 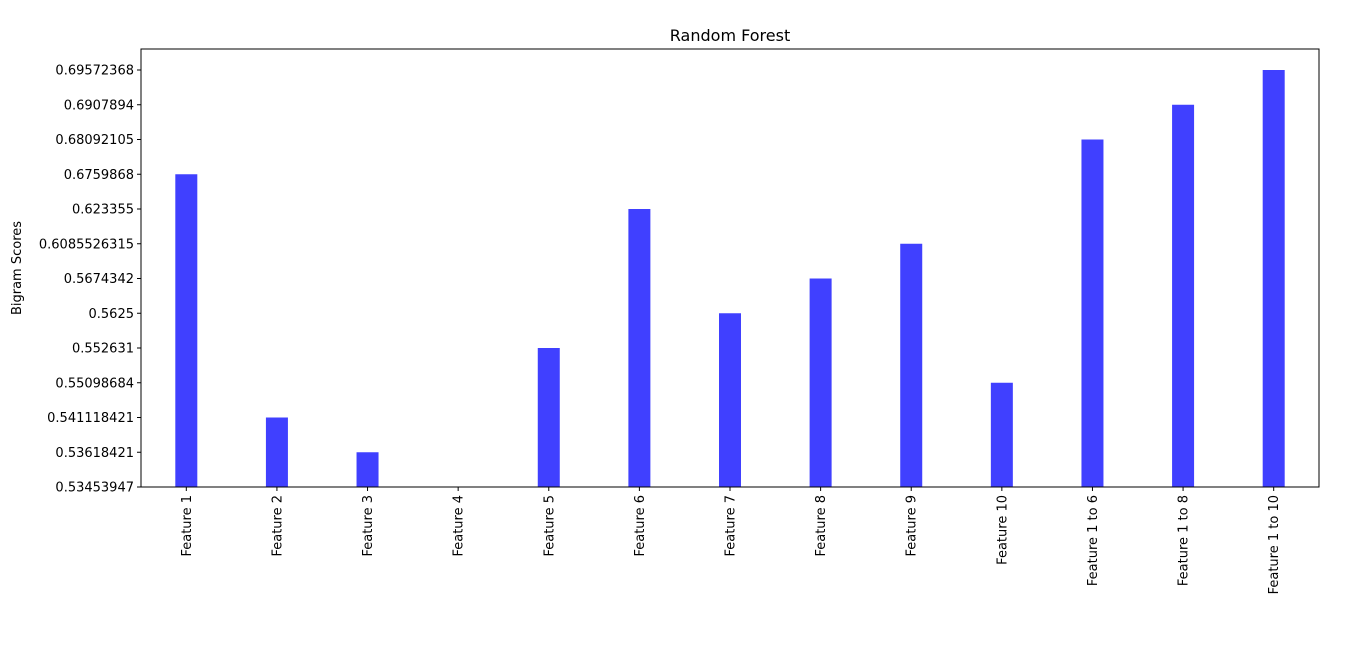 I want to click on y-tick-label: 0.623355, so click(x=103, y=210).